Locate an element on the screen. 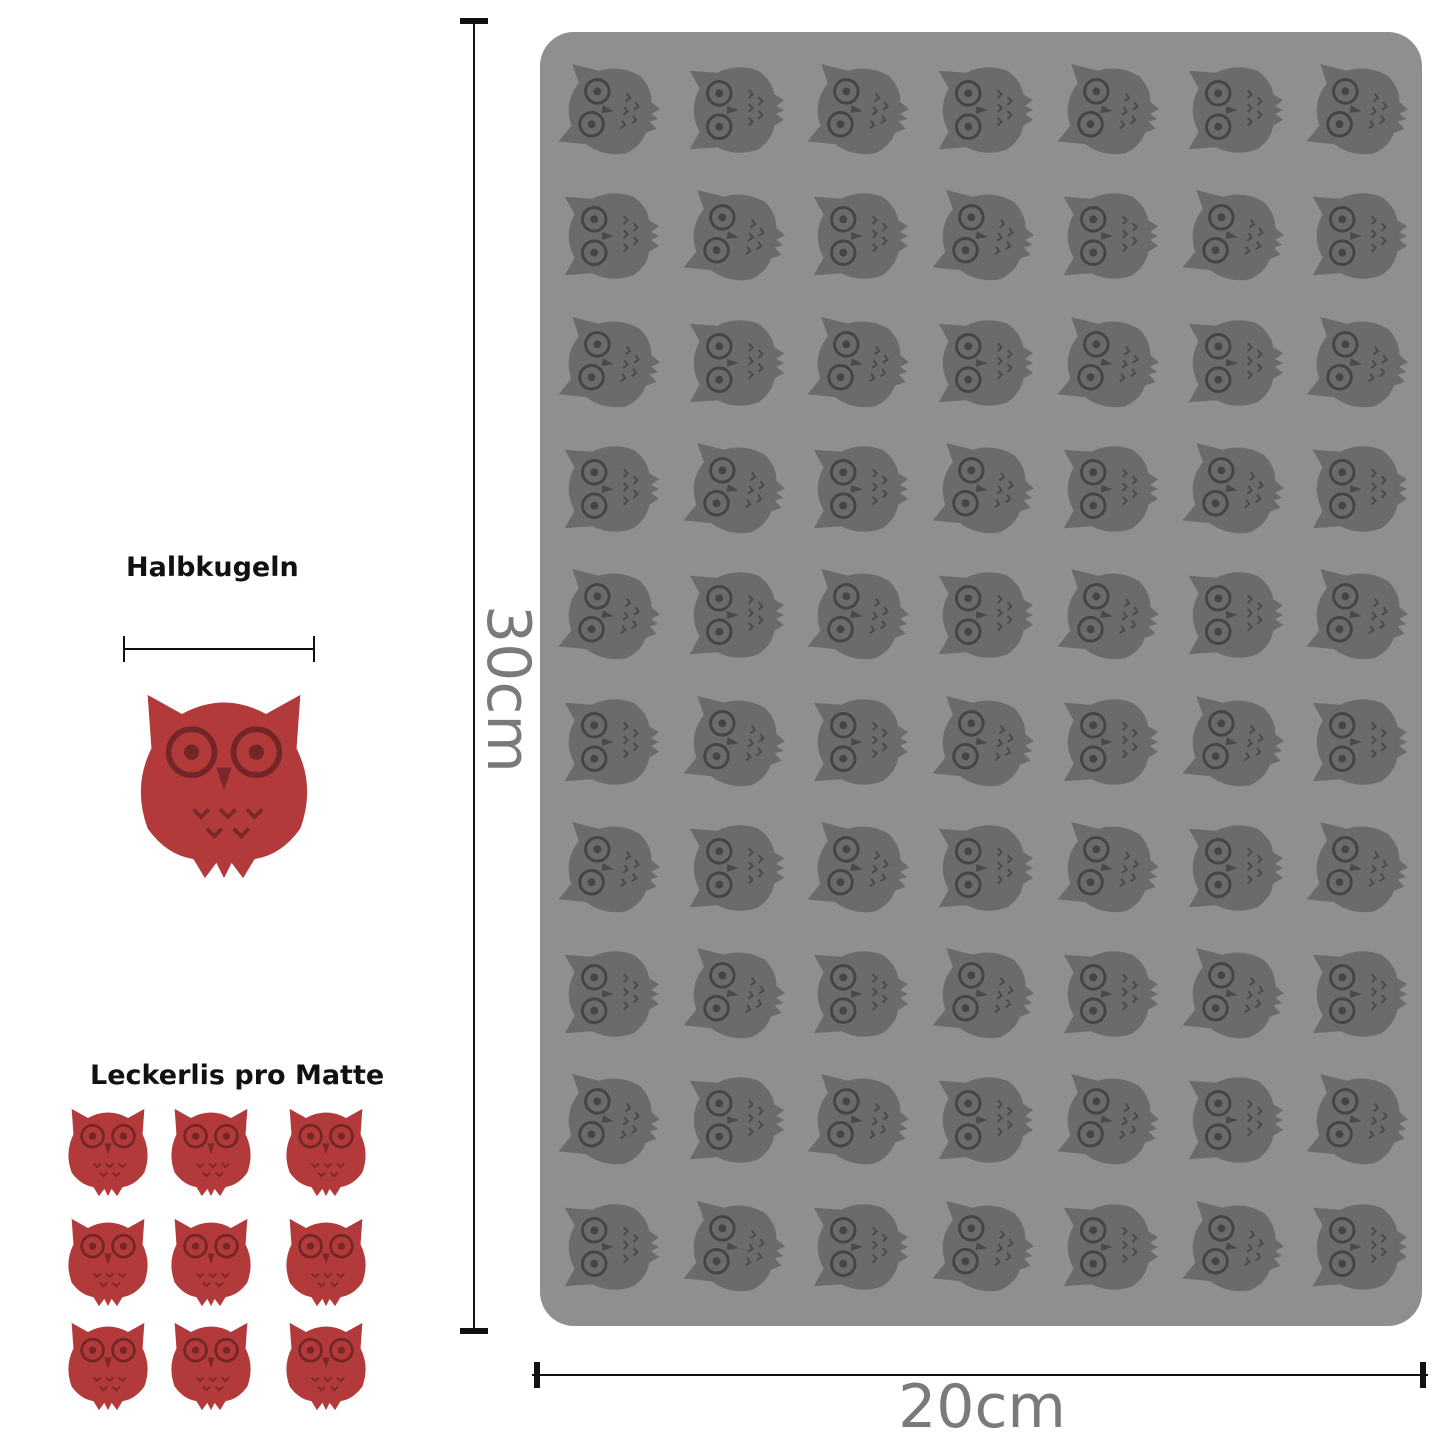  height-dimension-line is located at coordinates (474, 676).